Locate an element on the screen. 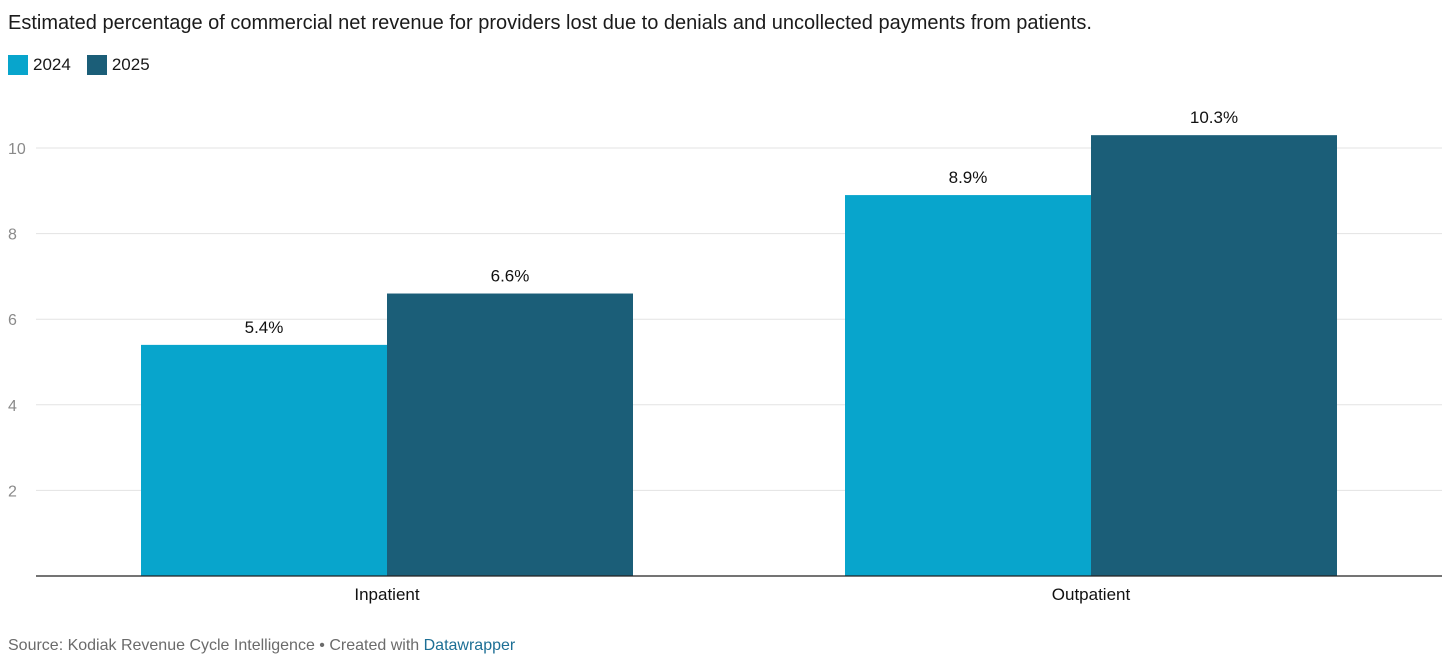  legend-item-2025: 2025 is located at coordinates (118, 65).